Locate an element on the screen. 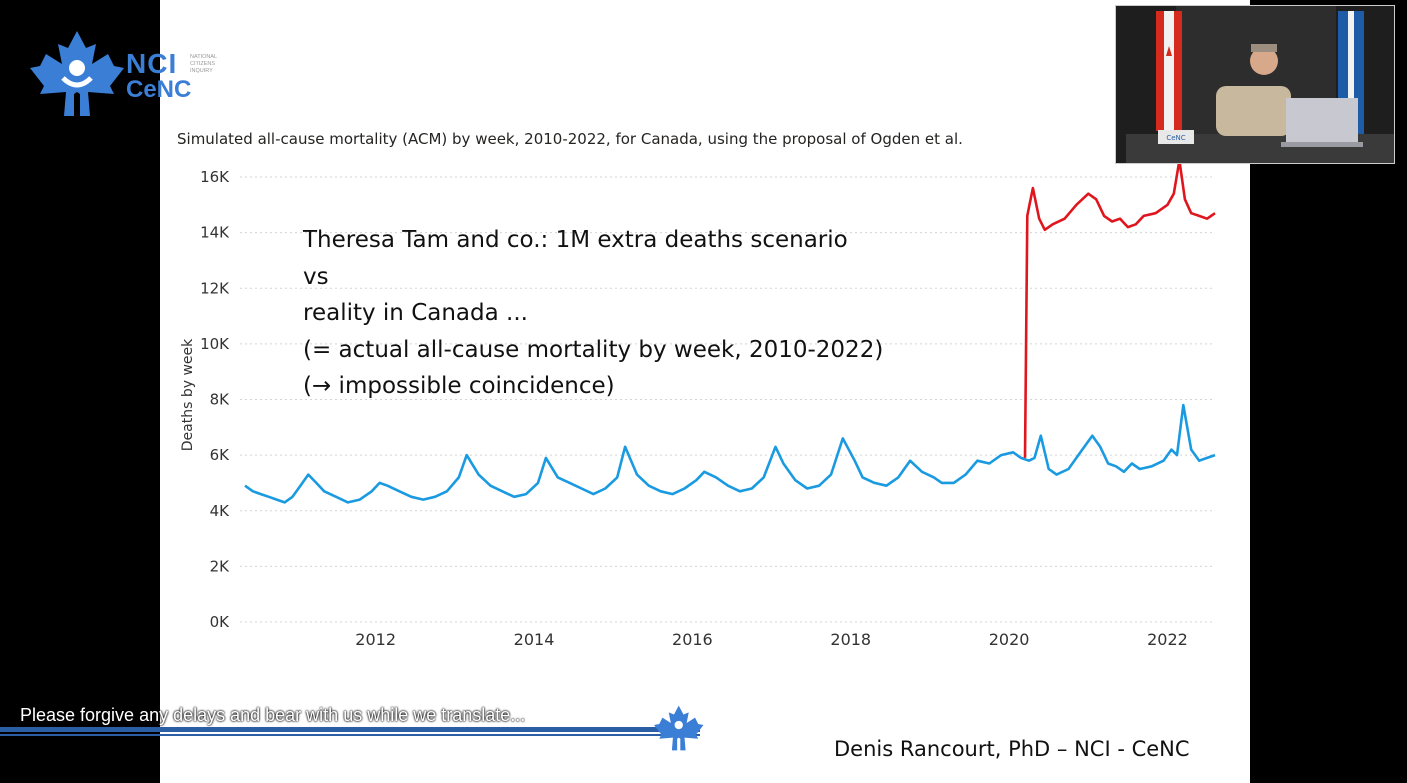 This screenshot has width=1407, height=783. logo-text: NCI CeNC is located at coordinates (159, 75).